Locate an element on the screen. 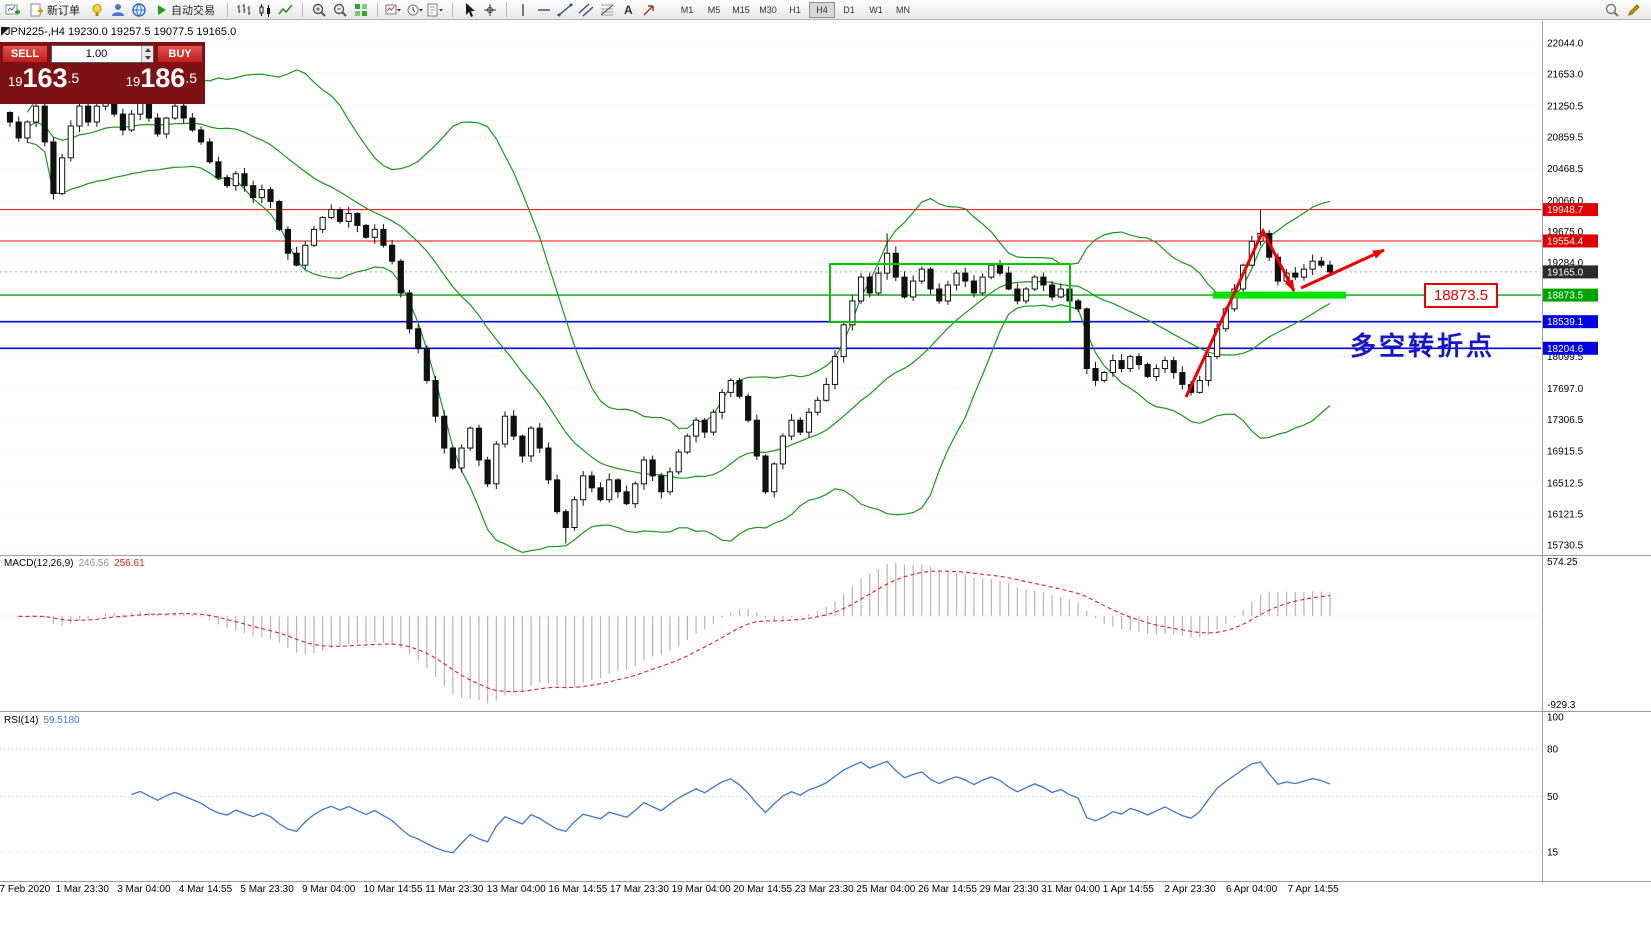 The width and height of the screenshot is (1651, 944). toolbar-right-group is located at coordinates (1625, 10).